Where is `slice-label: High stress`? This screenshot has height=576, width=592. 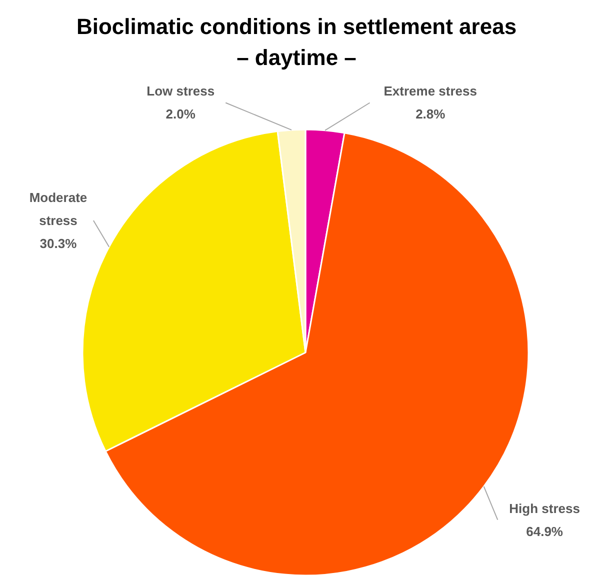 slice-label: High stress is located at coordinates (544, 508).